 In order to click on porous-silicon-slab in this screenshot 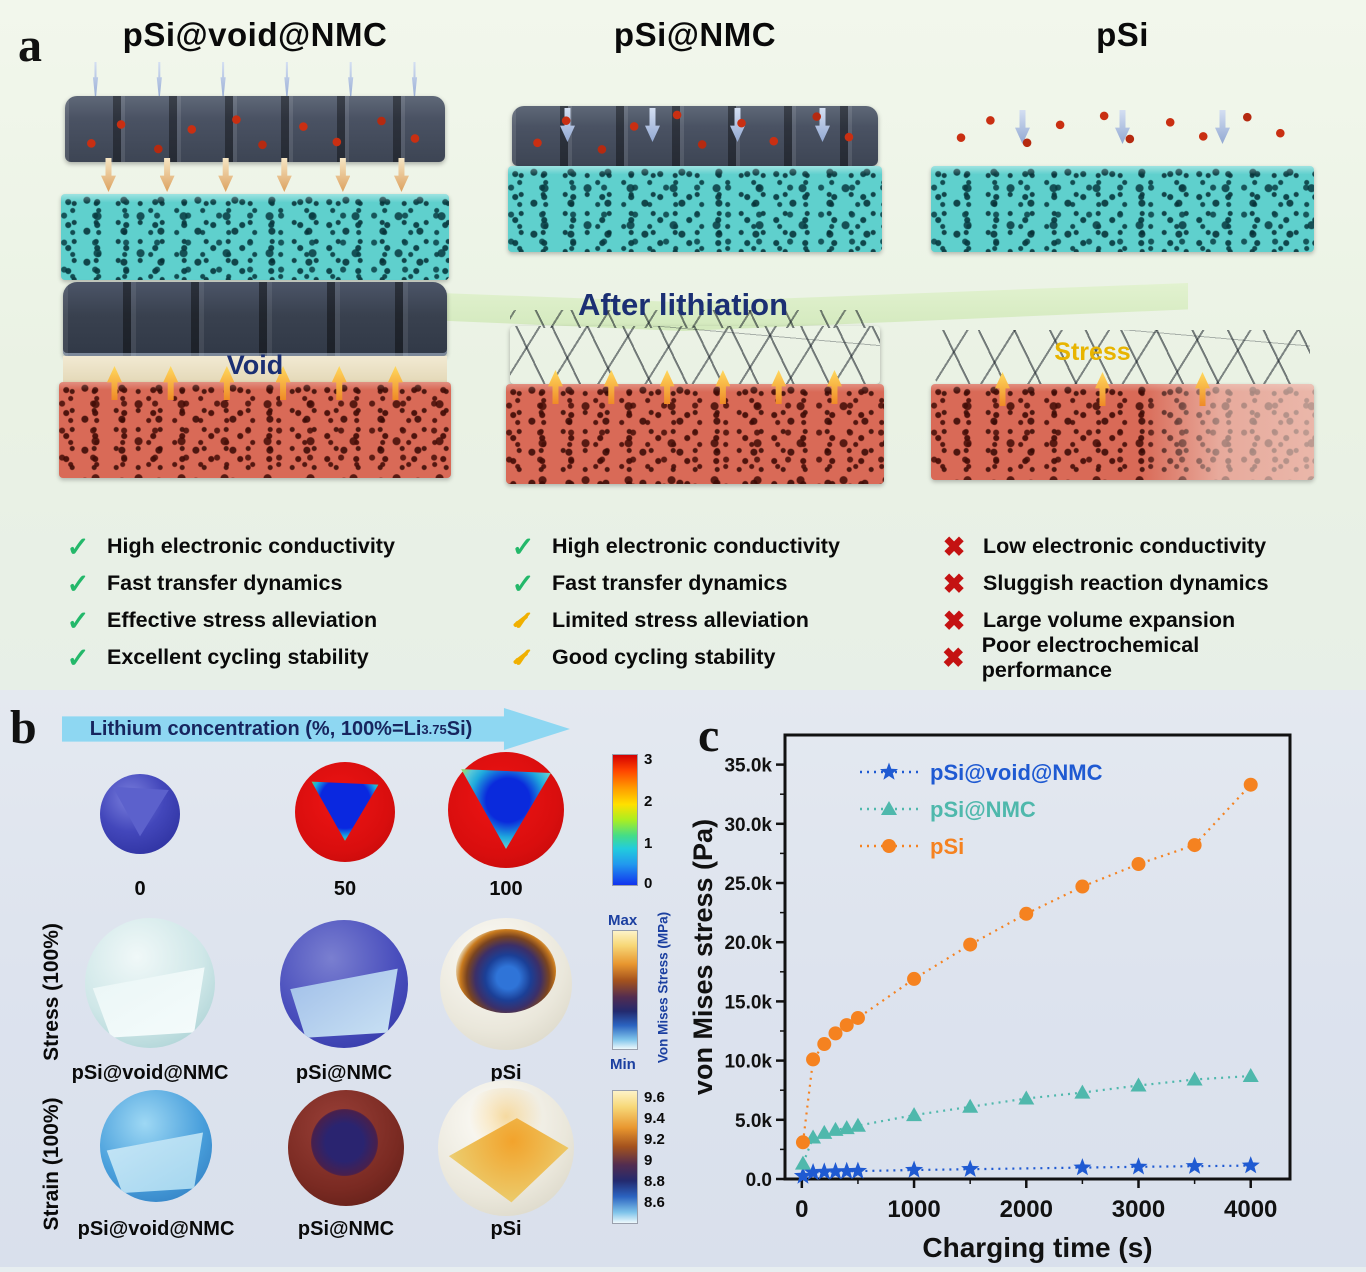, I will do `click(695, 209)`.